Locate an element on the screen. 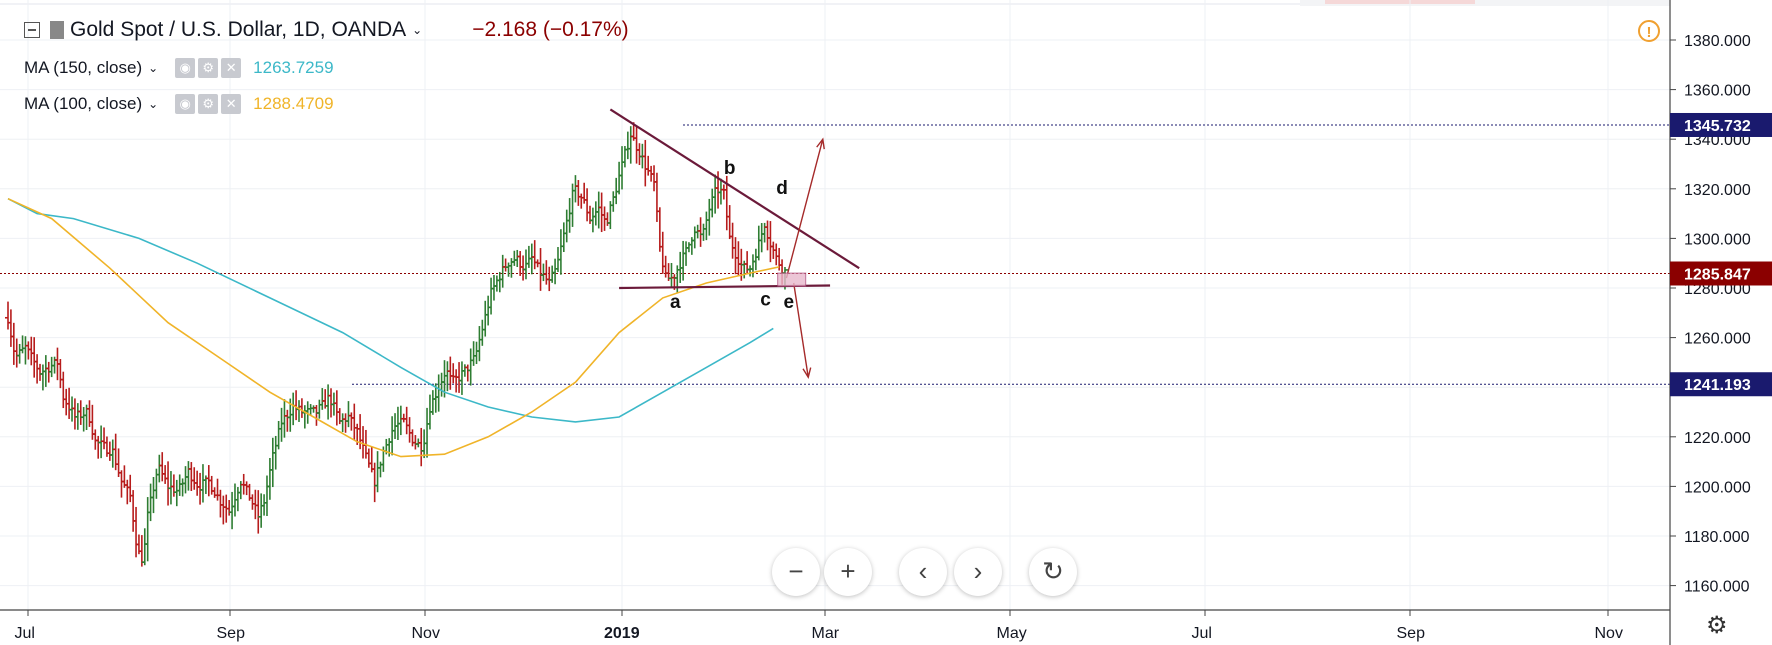 This screenshot has height=645, width=1772. breakdown-arrow-down-head is located at coordinates (807, 373).